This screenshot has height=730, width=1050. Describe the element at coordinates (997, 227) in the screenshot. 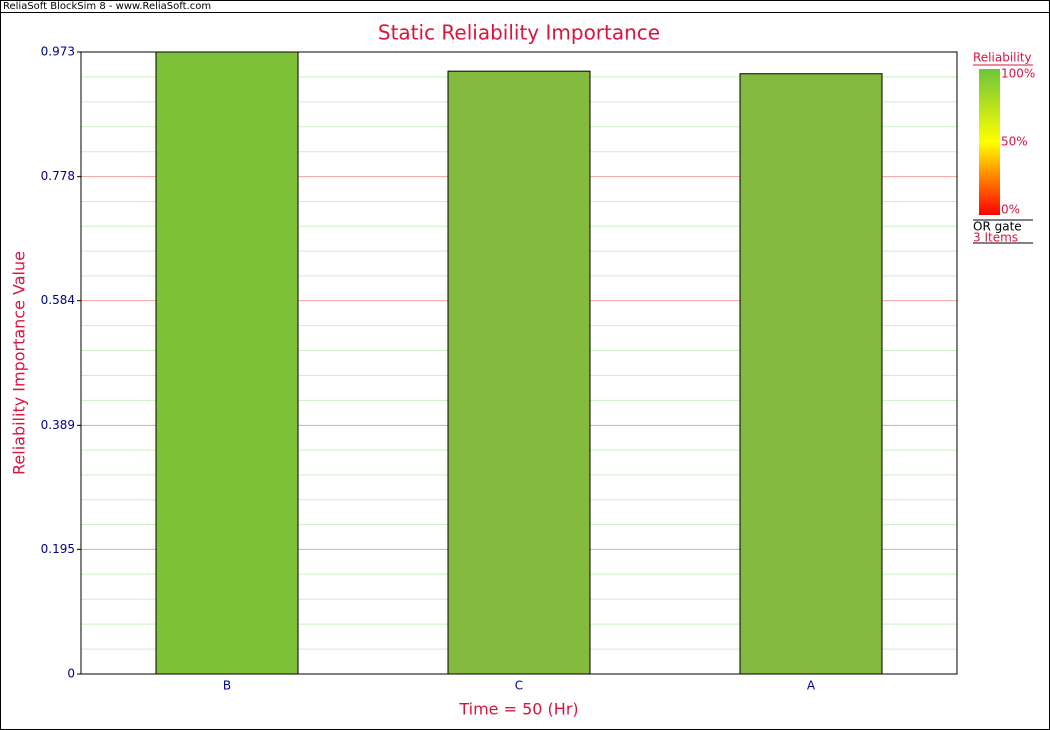

I see `legend-gate: OR gate` at that location.